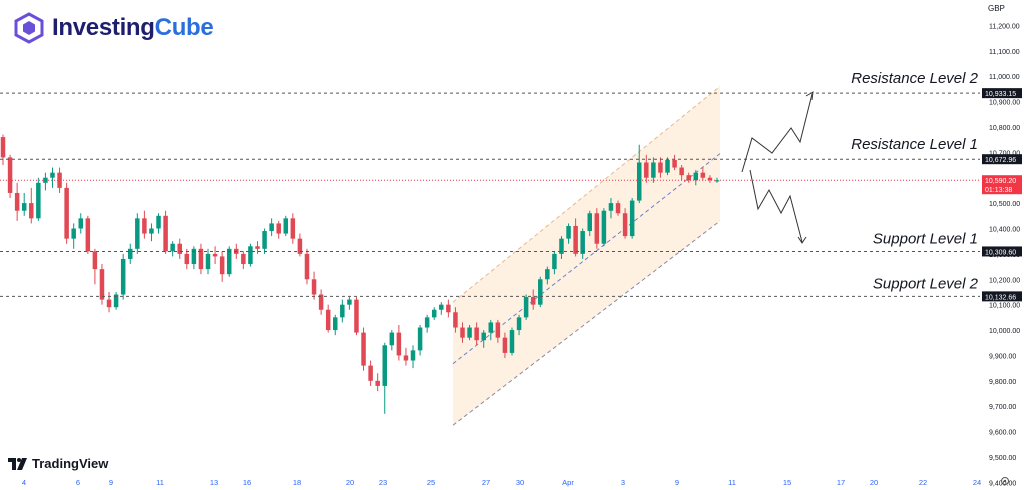  Describe the element at coordinates (1004, 331) in the screenshot. I see `y-tick-label: 10,000.00` at that location.